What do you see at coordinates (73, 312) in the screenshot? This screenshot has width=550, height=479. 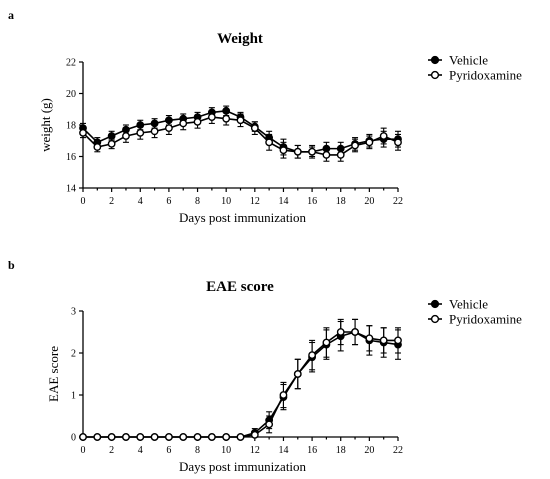 I see `y-tick-label: 3` at bounding box center [73, 312].